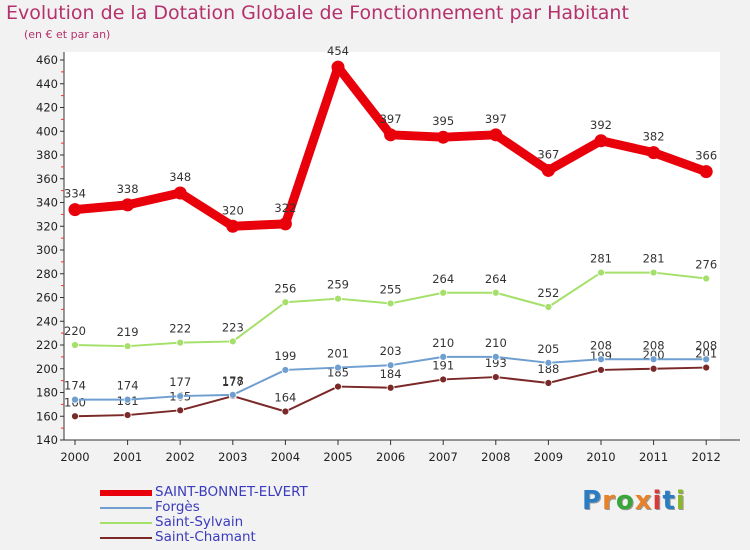 The height and width of the screenshot is (550, 750). I want to click on data-label: 201, so click(338, 354).